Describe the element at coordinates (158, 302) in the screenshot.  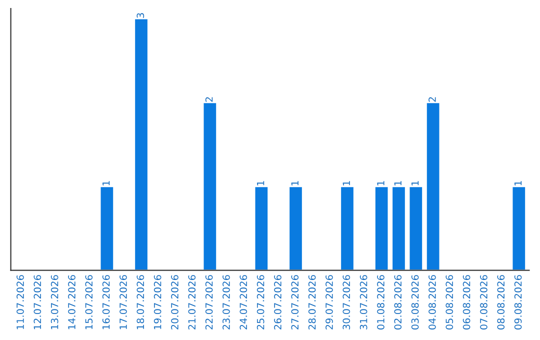
I see `x-tick-label: 19.07.2026` at that location.